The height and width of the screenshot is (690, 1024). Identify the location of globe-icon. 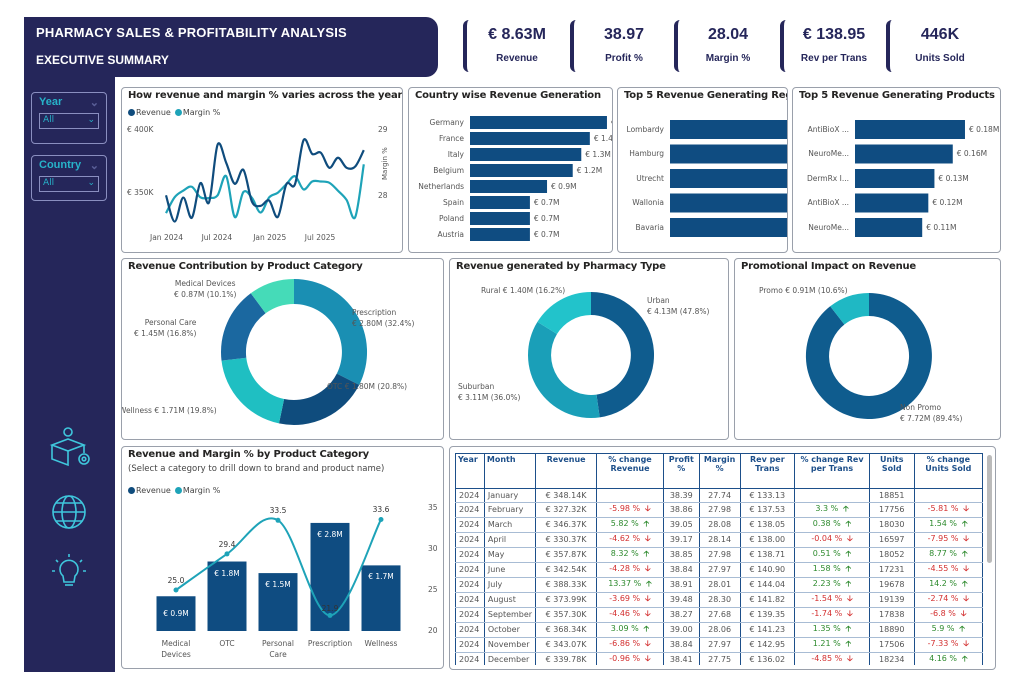
(71, 512).